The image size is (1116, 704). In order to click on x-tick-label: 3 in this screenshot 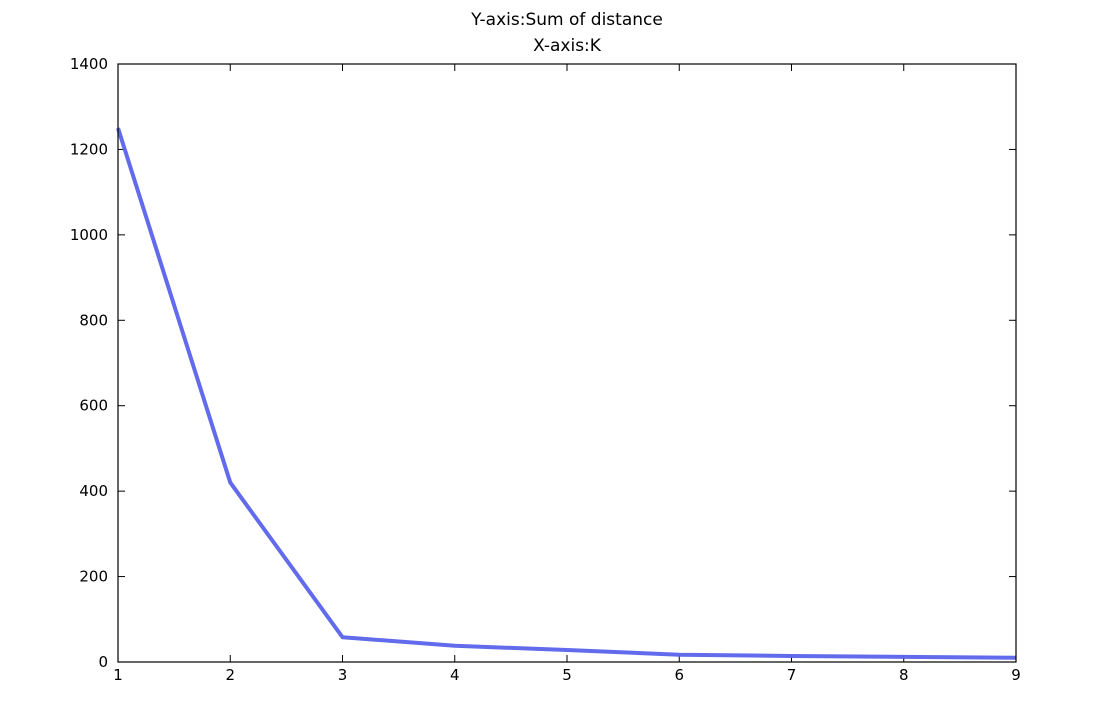, I will do `click(343, 675)`.